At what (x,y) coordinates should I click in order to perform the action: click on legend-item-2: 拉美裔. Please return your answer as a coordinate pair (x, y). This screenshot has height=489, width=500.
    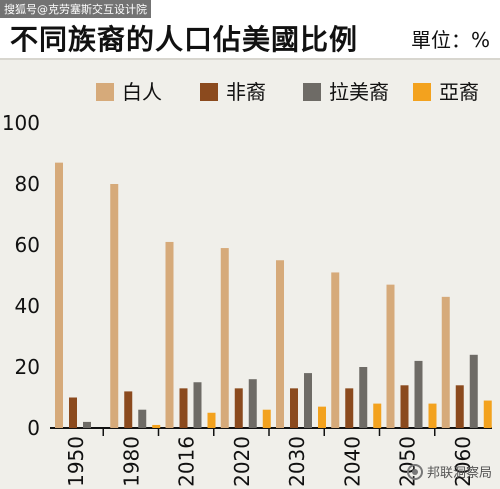
    Looking at the image, I should click on (346, 92).